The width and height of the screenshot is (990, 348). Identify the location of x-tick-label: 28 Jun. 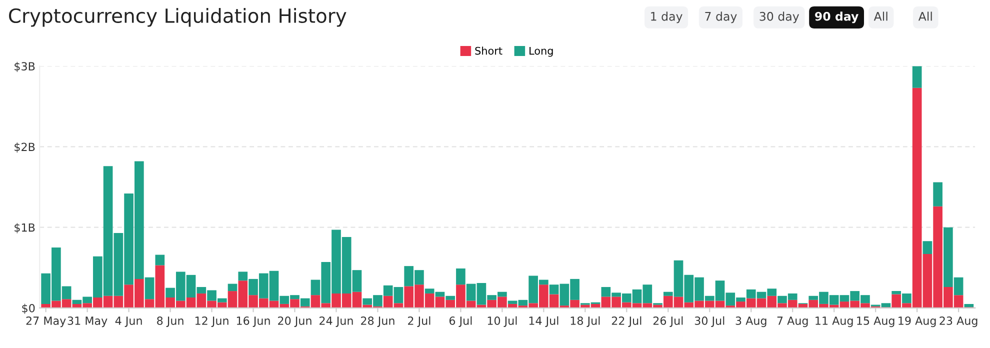
(377, 321).